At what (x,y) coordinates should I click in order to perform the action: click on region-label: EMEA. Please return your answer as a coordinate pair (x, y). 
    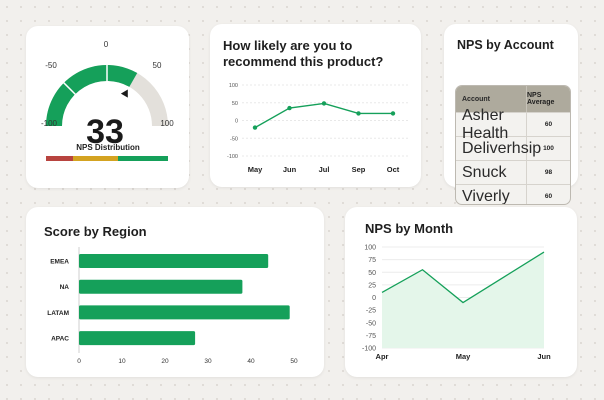
    Looking at the image, I should click on (59, 262).